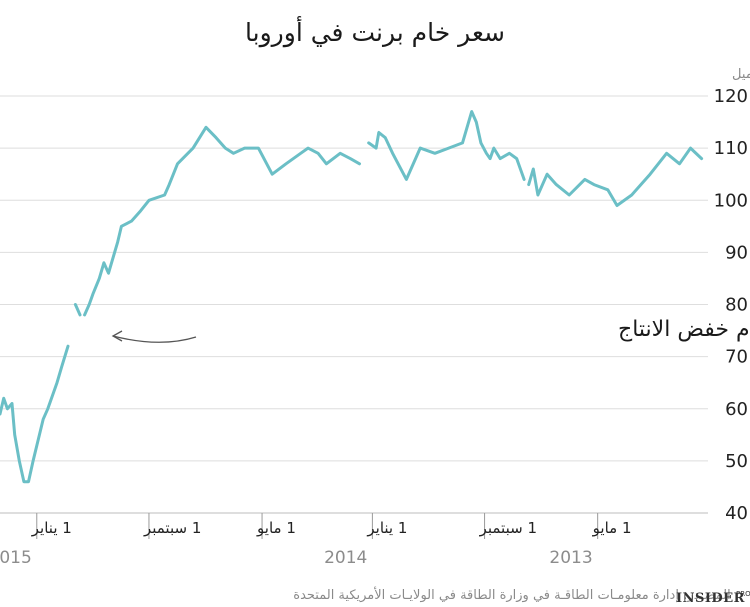 This screenshot has width=750, height=607. Describe the element at coordinates (570, 558) in the screenshot. I see `x-year-label: 2013` at that location.